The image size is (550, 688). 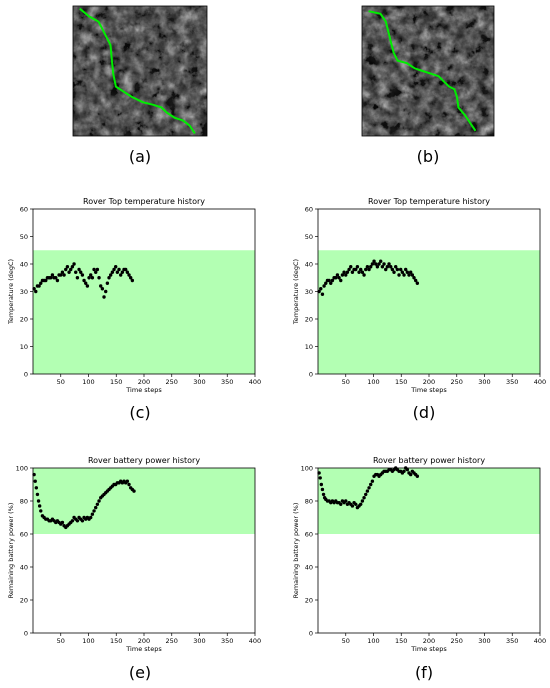 What do you see at coordinates (24, 237) in the screenshot?
I see `y-tick-label: 50` at bounding box center [24, 237].